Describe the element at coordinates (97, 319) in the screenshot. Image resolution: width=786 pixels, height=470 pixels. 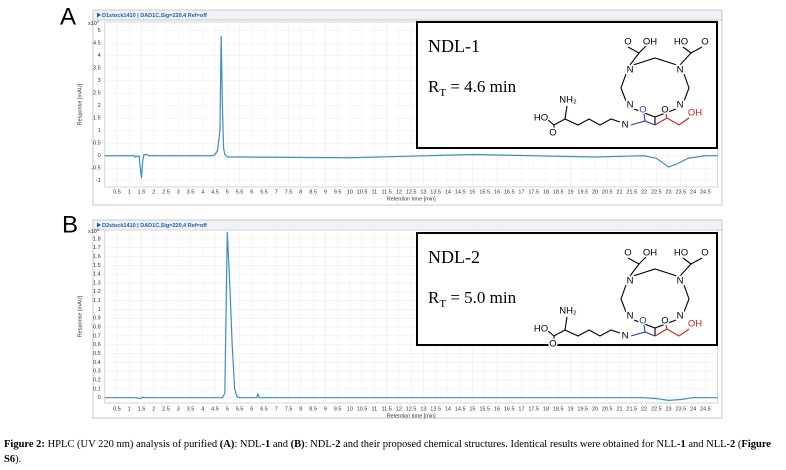
I see `y-tick-label: 0.9` at that location.